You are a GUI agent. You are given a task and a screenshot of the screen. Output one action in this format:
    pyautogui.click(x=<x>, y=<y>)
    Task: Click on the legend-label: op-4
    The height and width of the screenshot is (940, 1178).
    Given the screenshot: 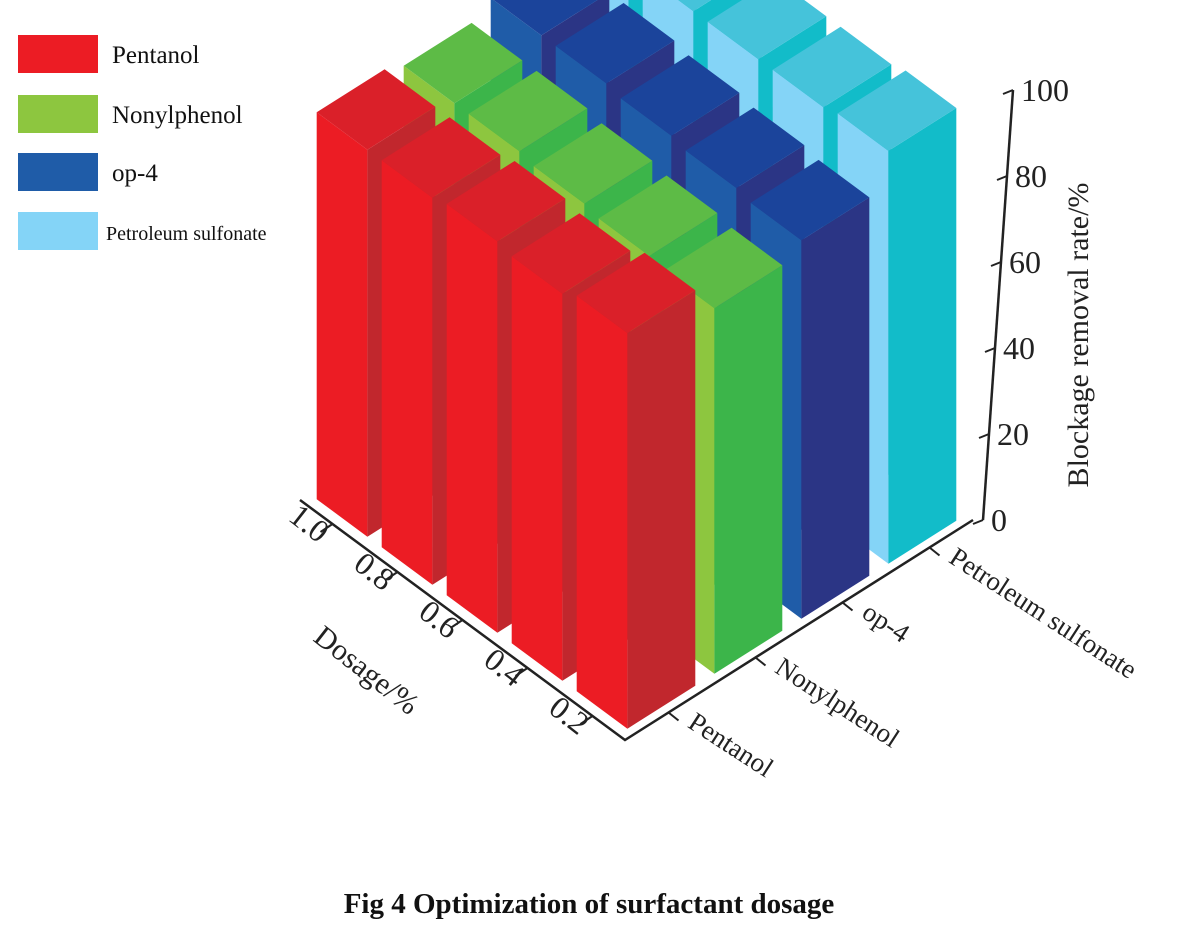 What is the action you would take?
    pyautogui.click(x=135, y=173)
    